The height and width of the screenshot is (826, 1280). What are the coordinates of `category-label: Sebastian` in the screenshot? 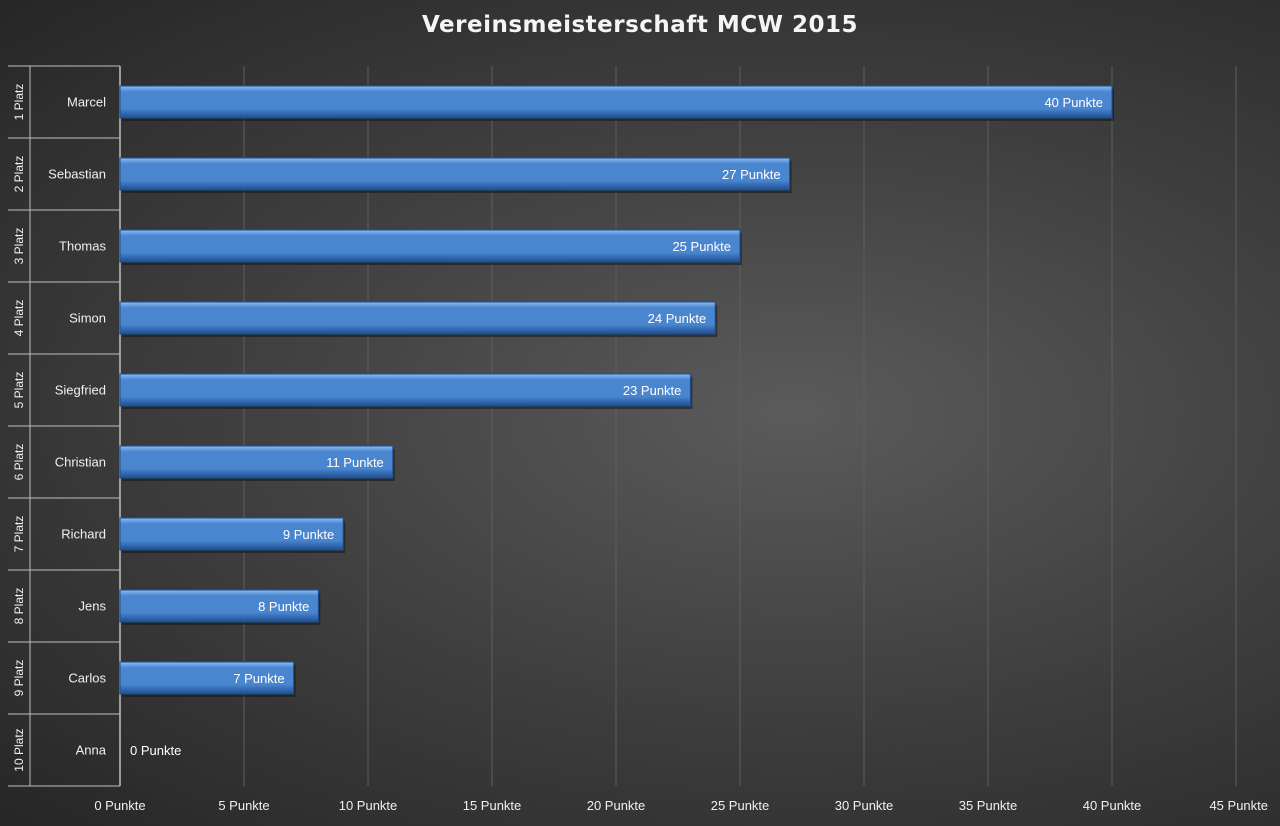 It's located at (77, 174).